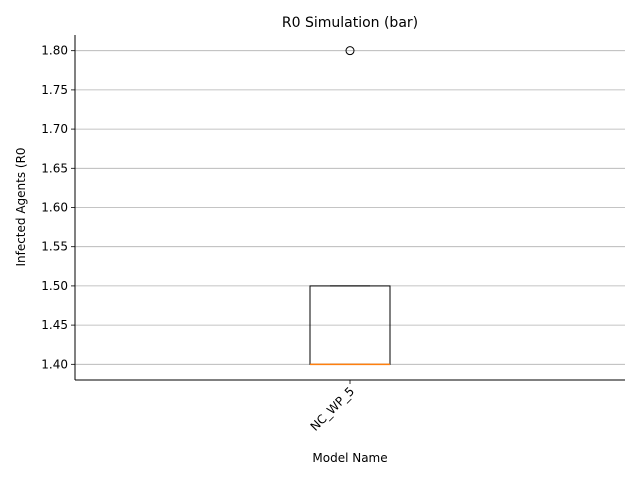  Describe the element at coordinates (54, 208) in the screenshot. I see `y-tick-label: 1.60` at that location.